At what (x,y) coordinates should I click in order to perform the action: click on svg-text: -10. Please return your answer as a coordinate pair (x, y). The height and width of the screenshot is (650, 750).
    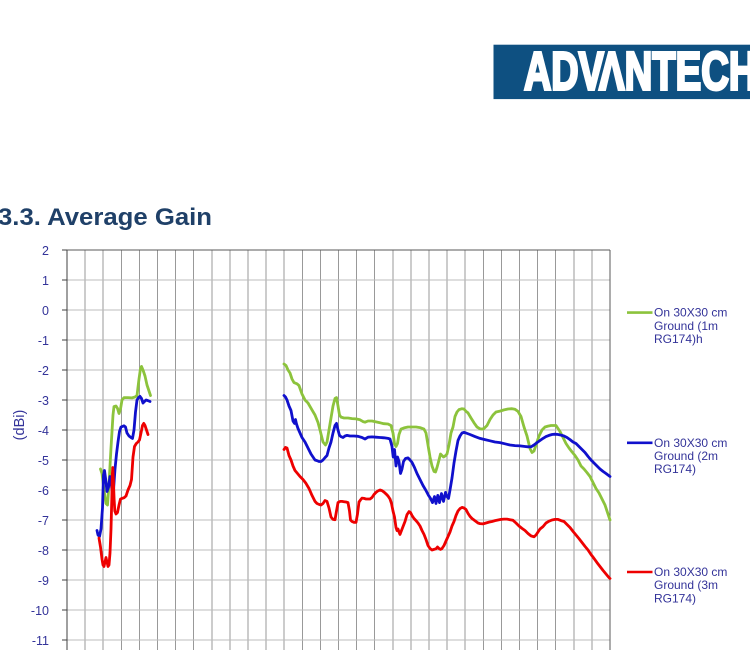
    Looking at the image, I should click on (40, 611).